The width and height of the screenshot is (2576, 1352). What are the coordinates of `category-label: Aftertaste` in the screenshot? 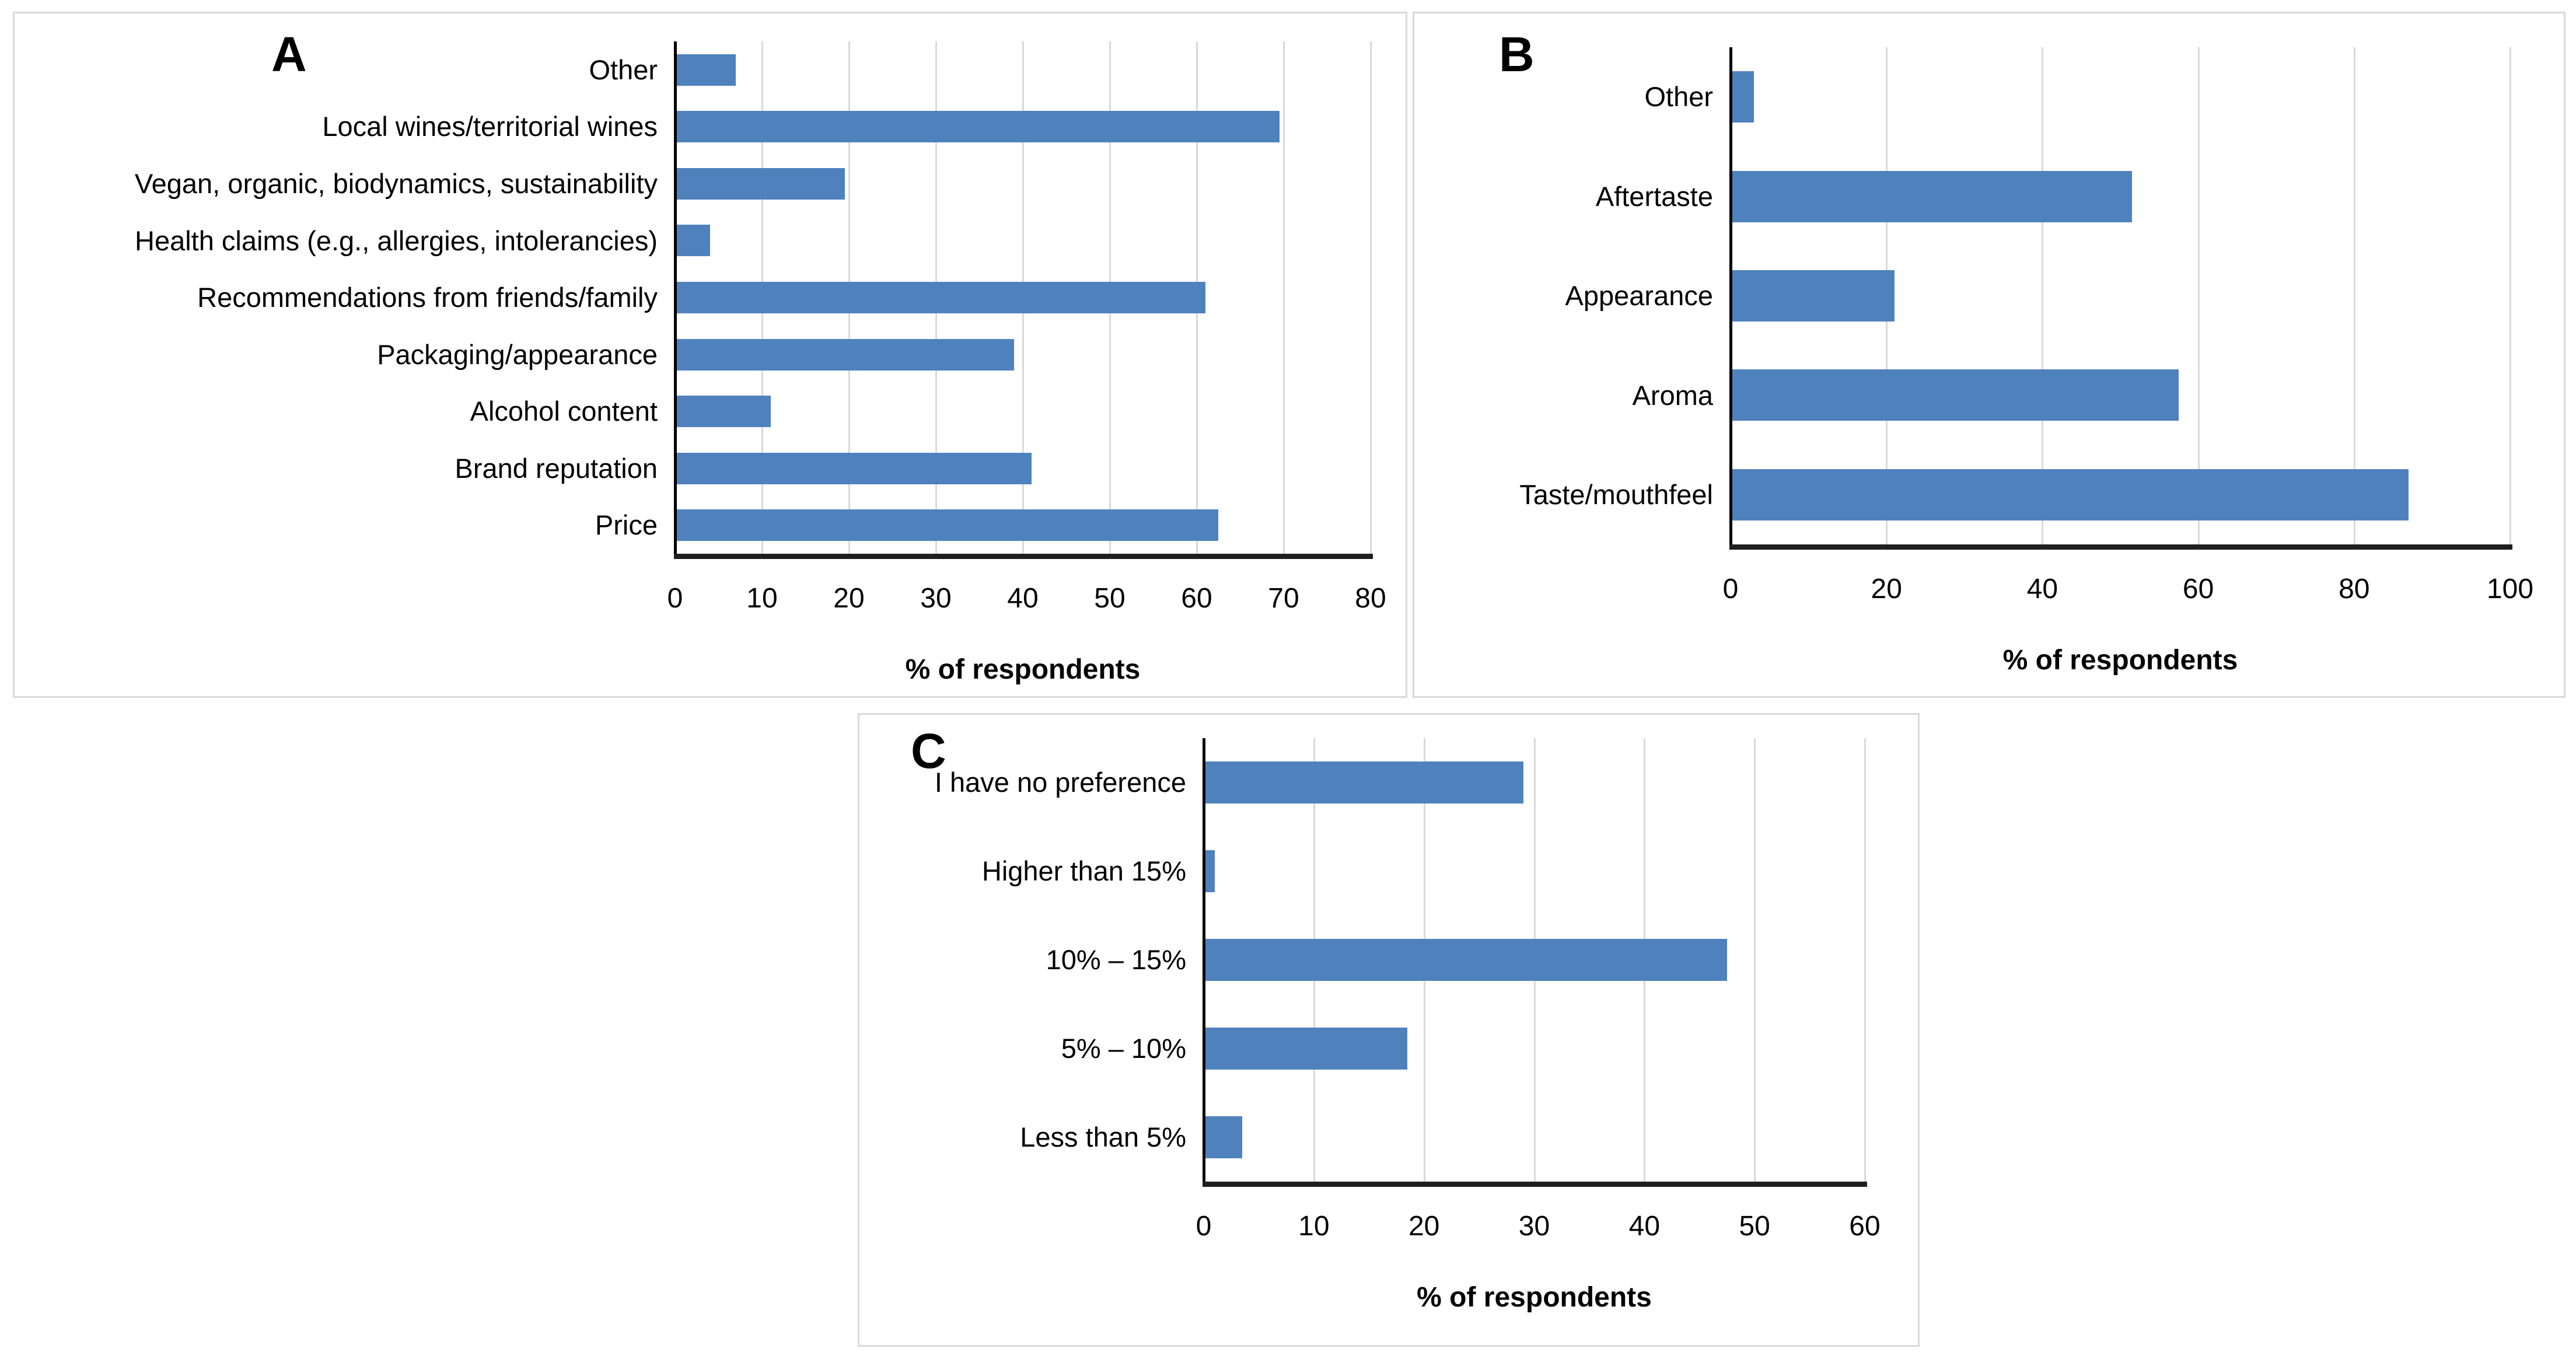 It's located at (1654, 196).